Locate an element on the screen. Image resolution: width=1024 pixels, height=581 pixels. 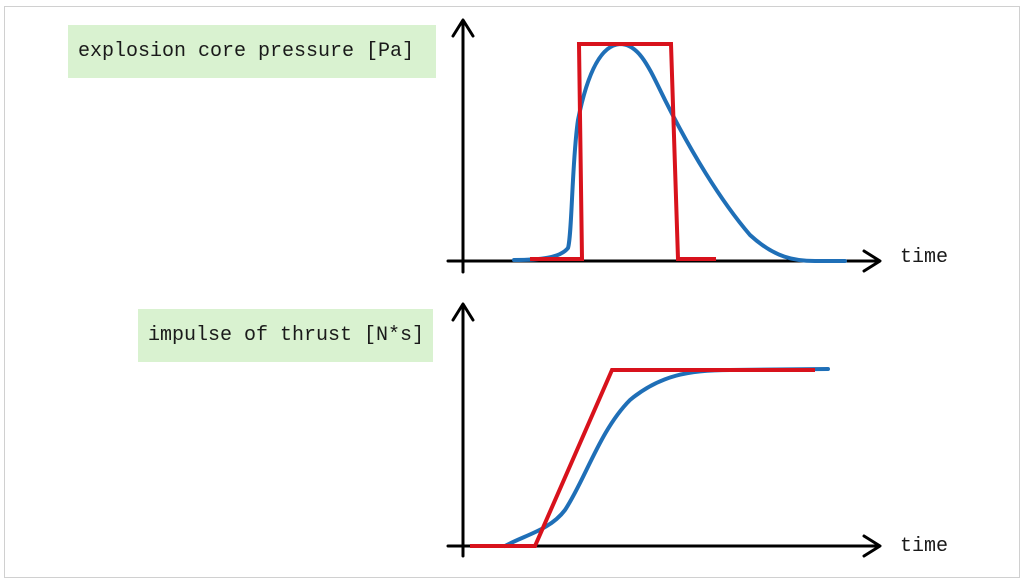
top-chart-label: explosion core pressure [Pa] is located at coordinates (252, 51).